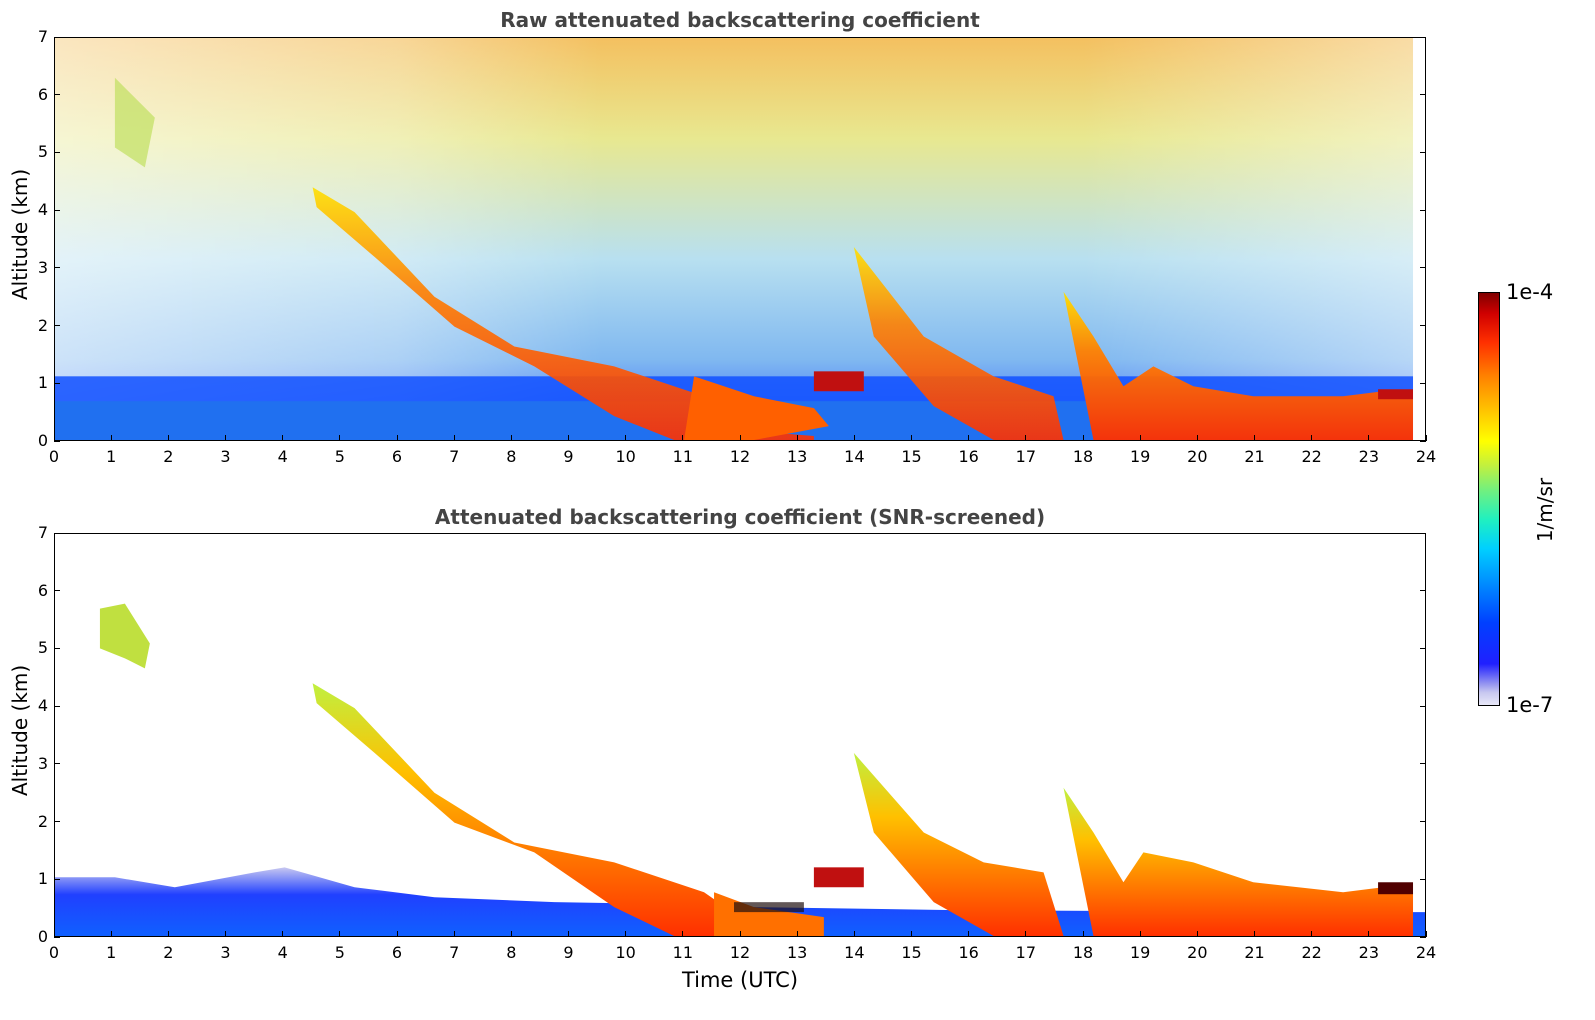 The image size is (1595, 1020). I want to click on y-tick-label: 1, so click(42, 879).